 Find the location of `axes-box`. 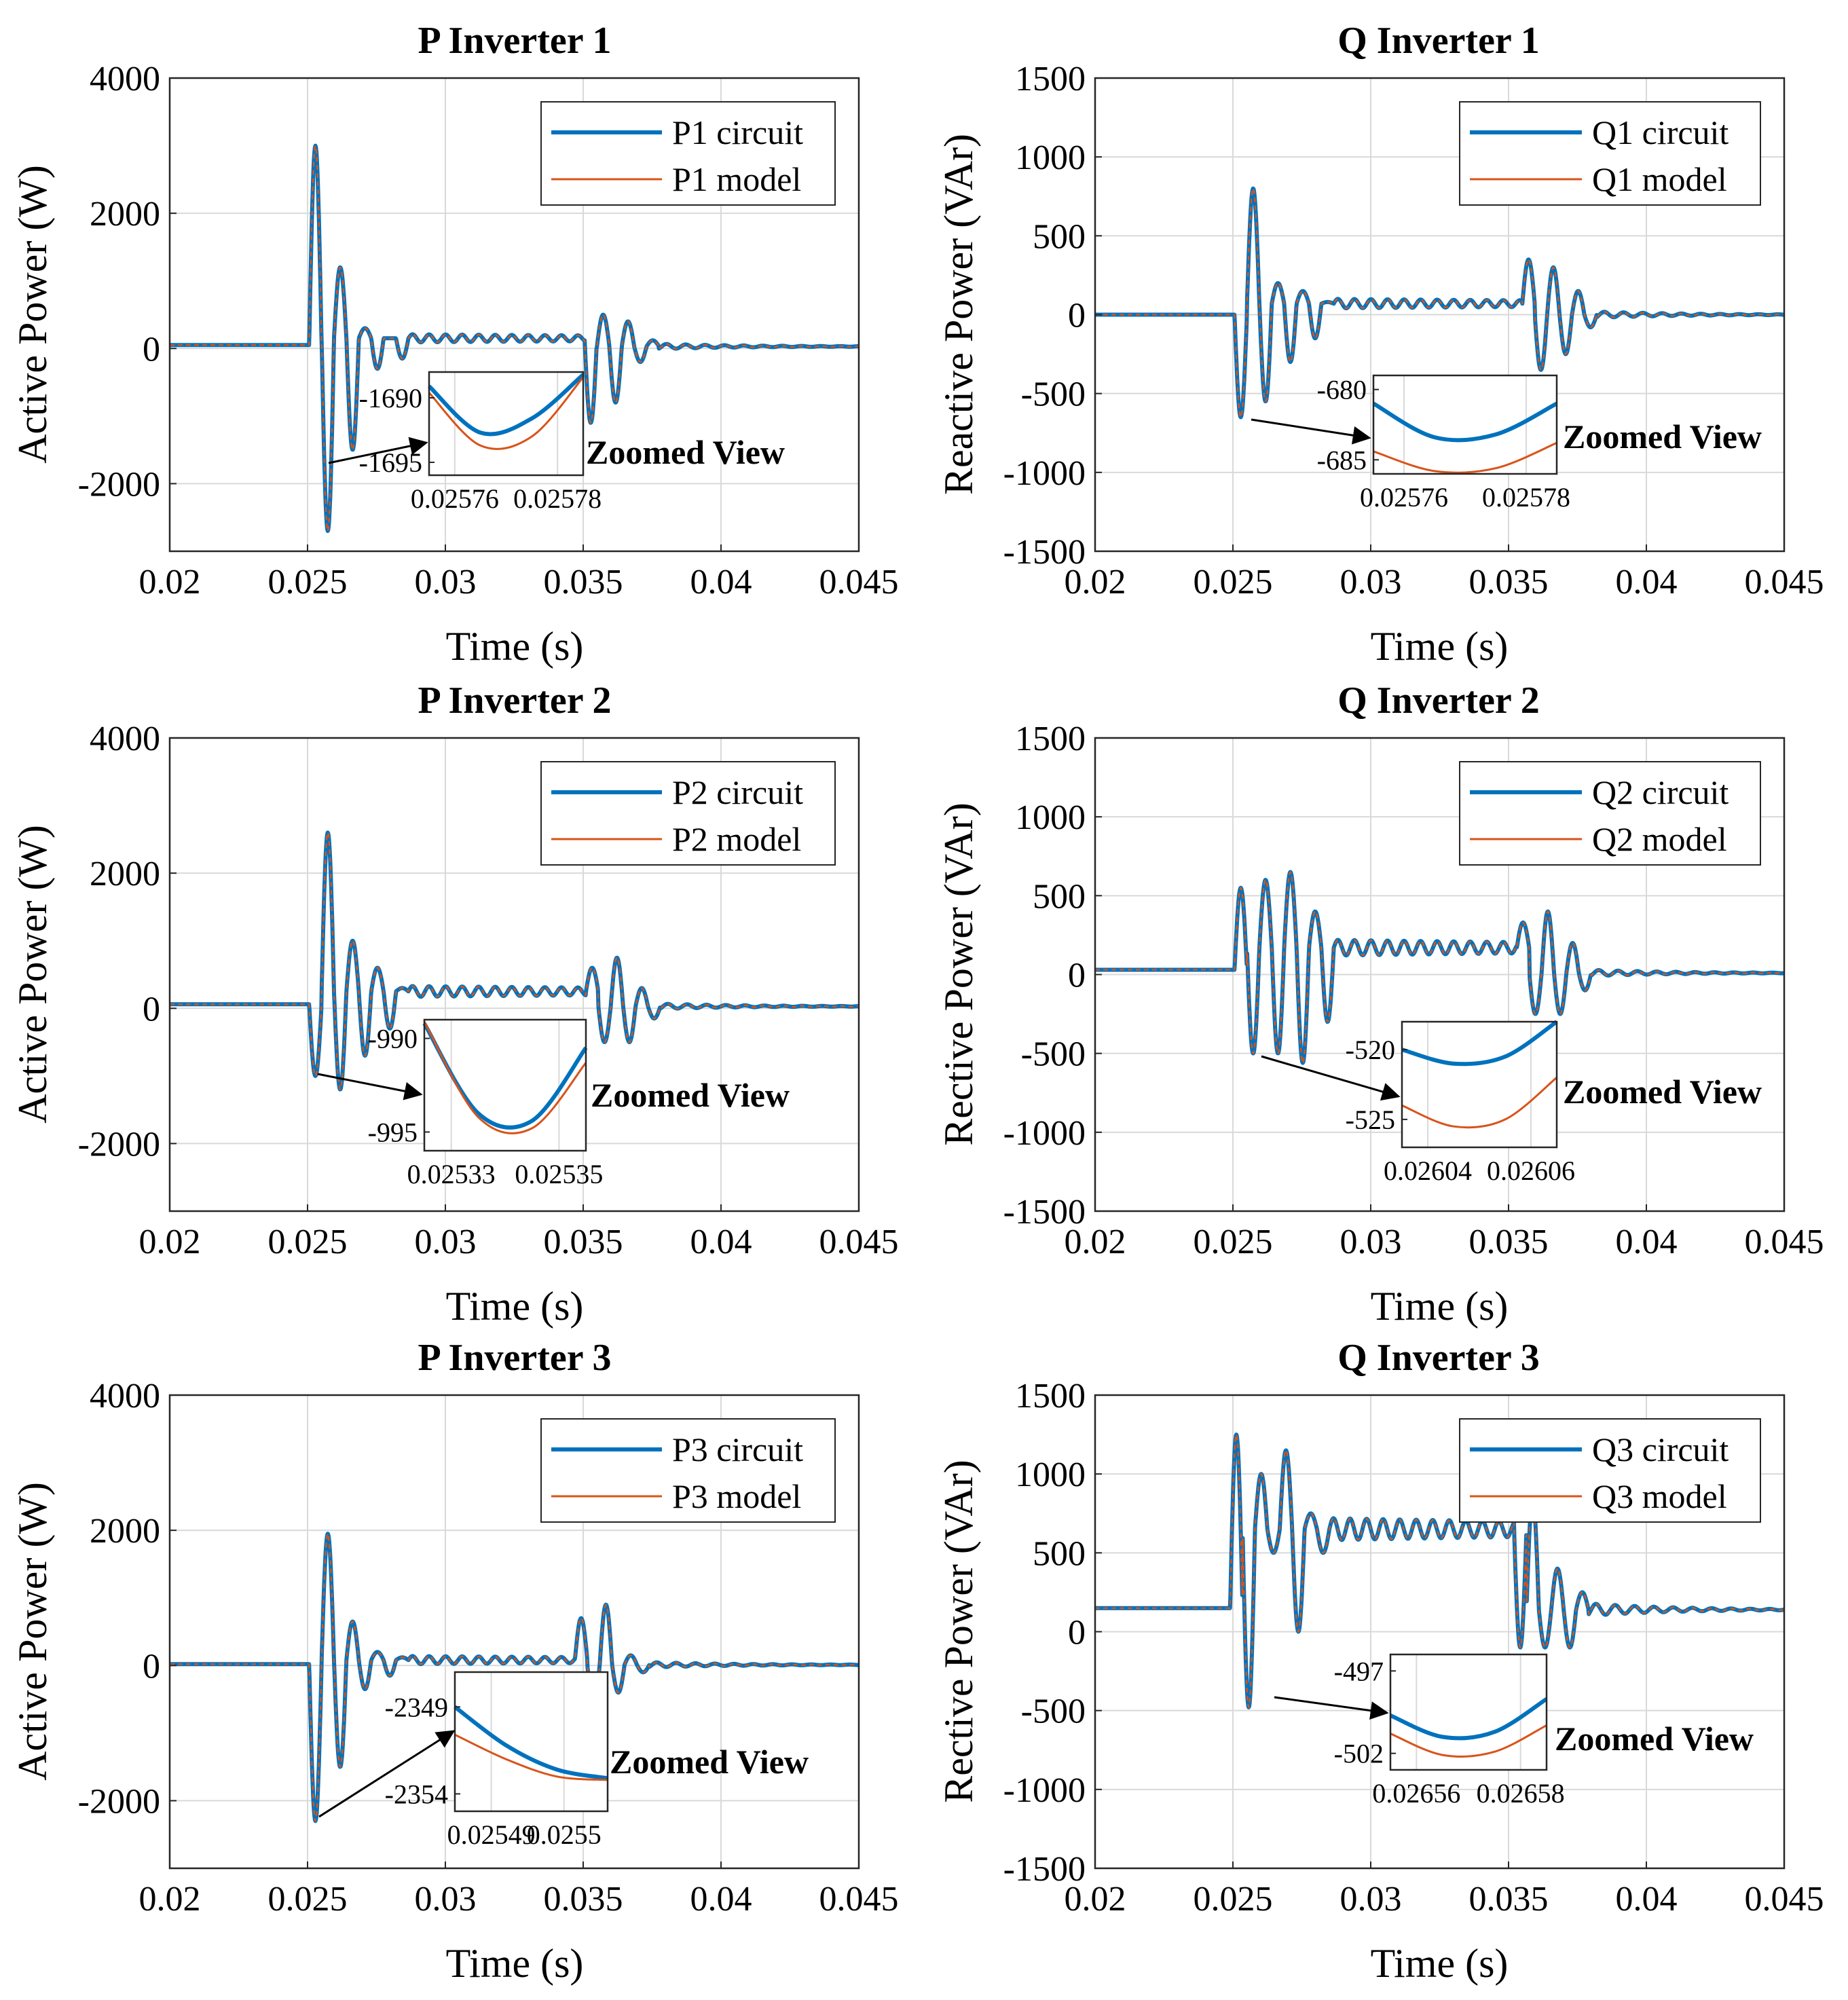

axes-box is located at coordinates (514, 974).